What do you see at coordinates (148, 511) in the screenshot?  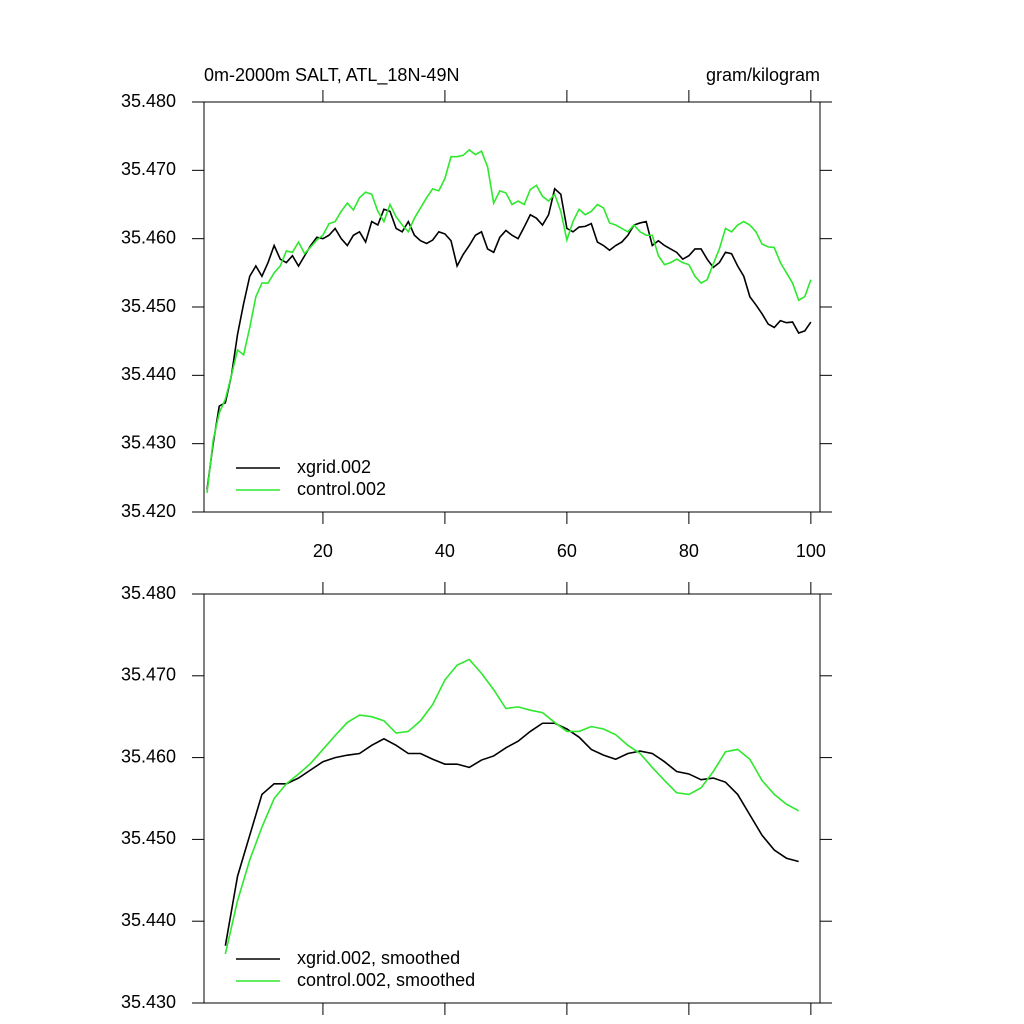 I see `y-tick-label: 35.420` at bounding box center [148, 511].